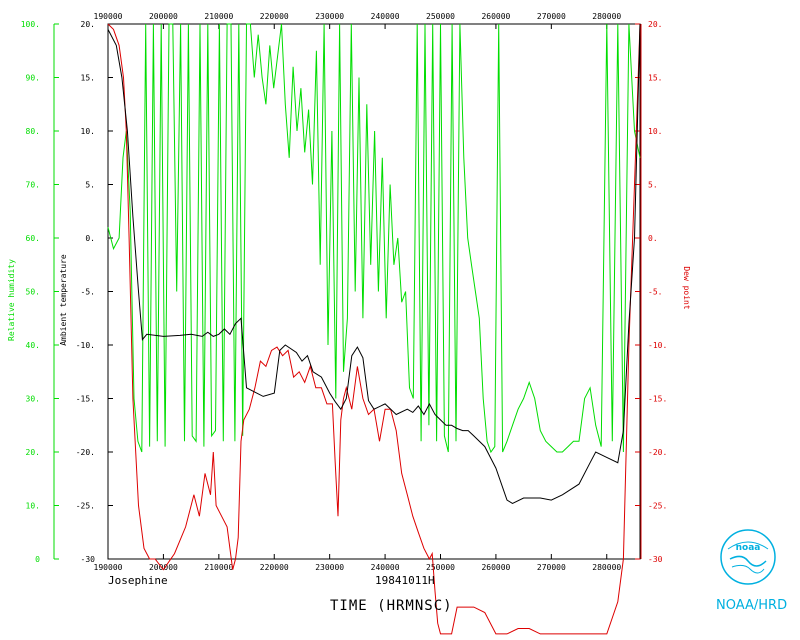 The height and width of the screenshot is (640, 800). Describe the element at coordinates (551, 16) in the screenshot. I see `x-tick-label-top: 270000` at that location.